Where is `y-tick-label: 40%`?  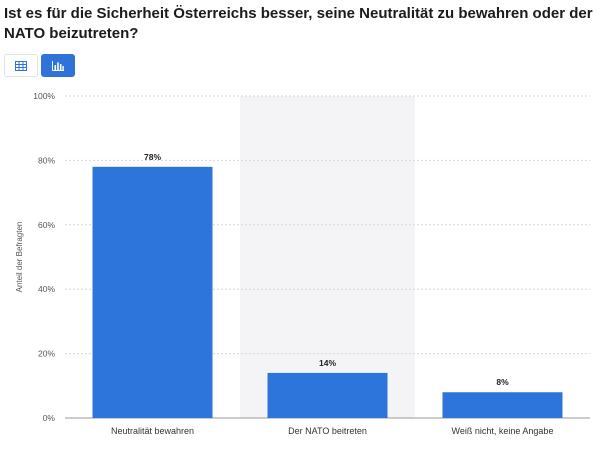 y-tick-label: 40% is located at coordinates (46, 289).